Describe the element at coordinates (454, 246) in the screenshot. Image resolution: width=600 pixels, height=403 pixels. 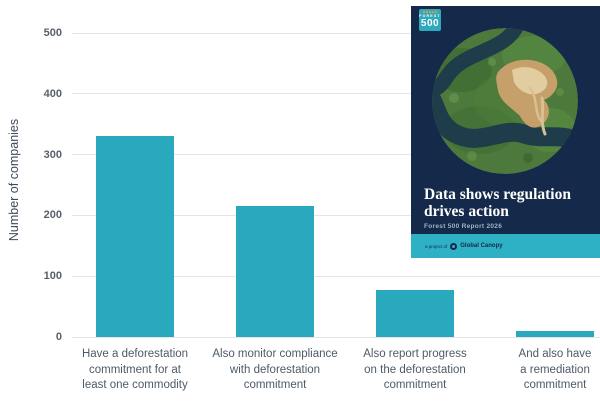
I see `global-canopy-icon` at that location.